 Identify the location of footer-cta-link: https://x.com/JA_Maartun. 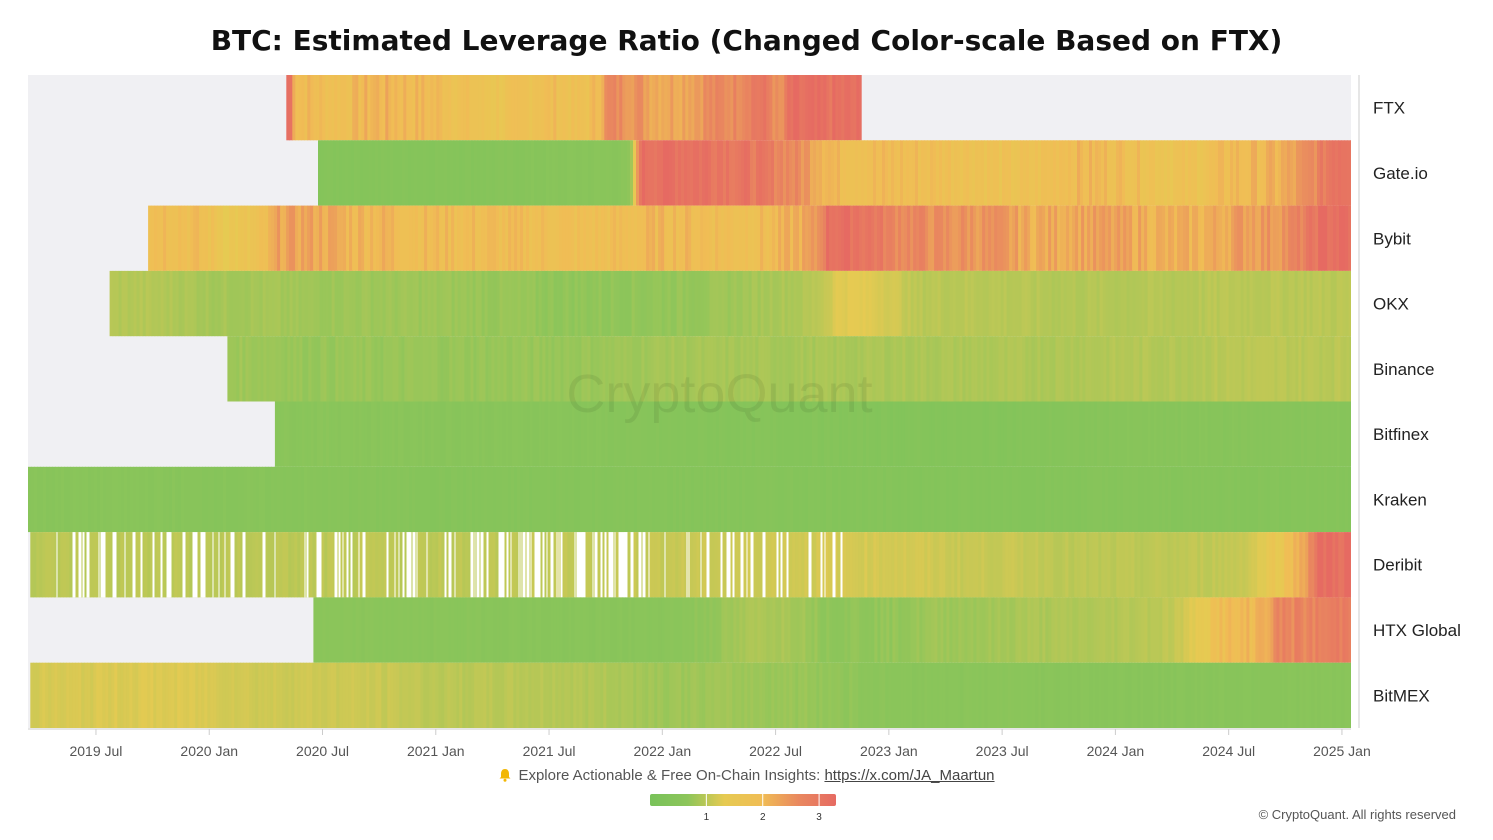
(909, 775).